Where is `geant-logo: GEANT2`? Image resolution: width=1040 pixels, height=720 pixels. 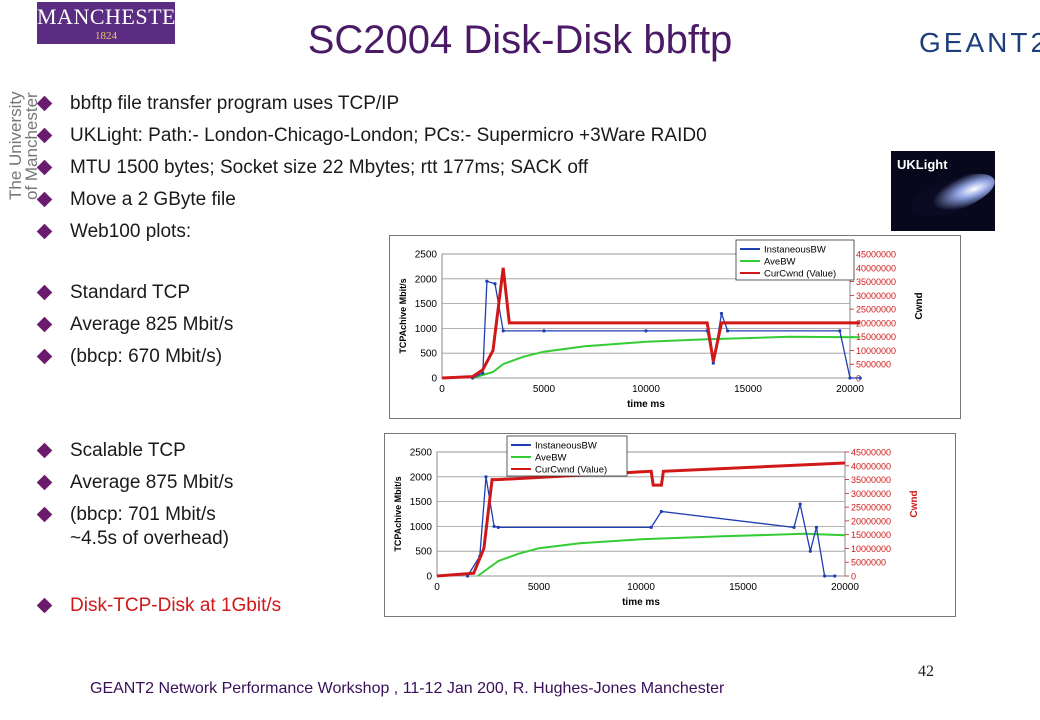 geant-logo: GEANT2 is located at coordinates (979, 42).